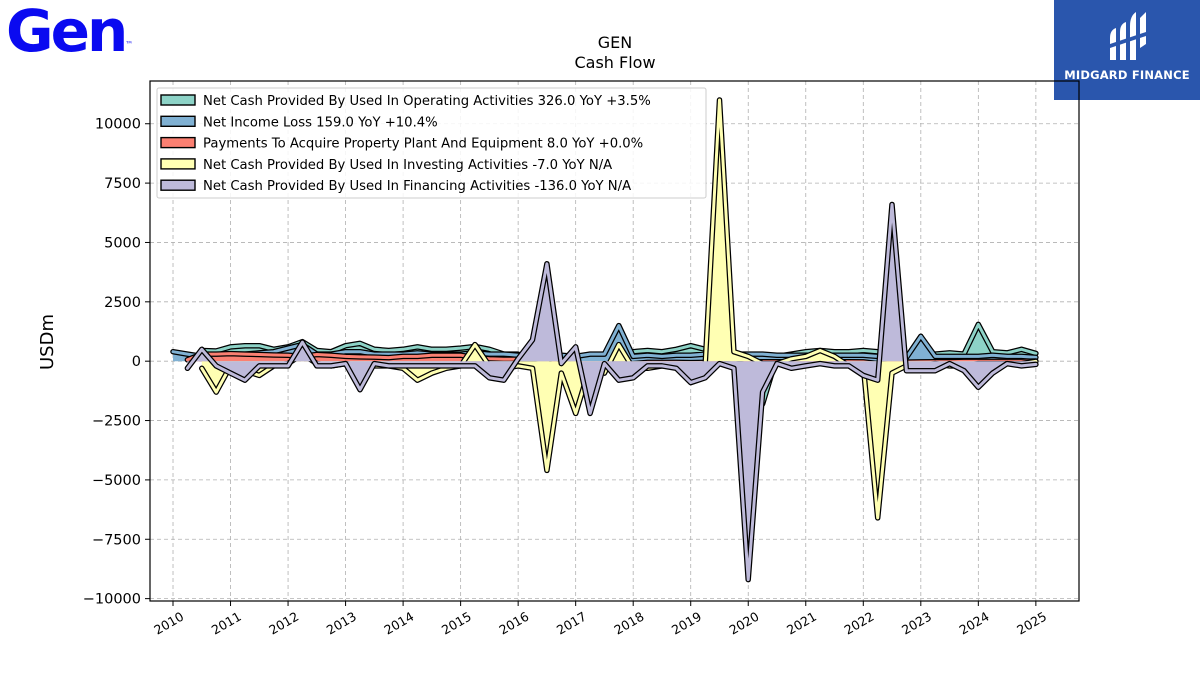 The width and height of the screenshot is (1200, 675). Describe the element at coordinates (974, 623) in the screenshot. I see `x-tick-label: 2024` at that location.